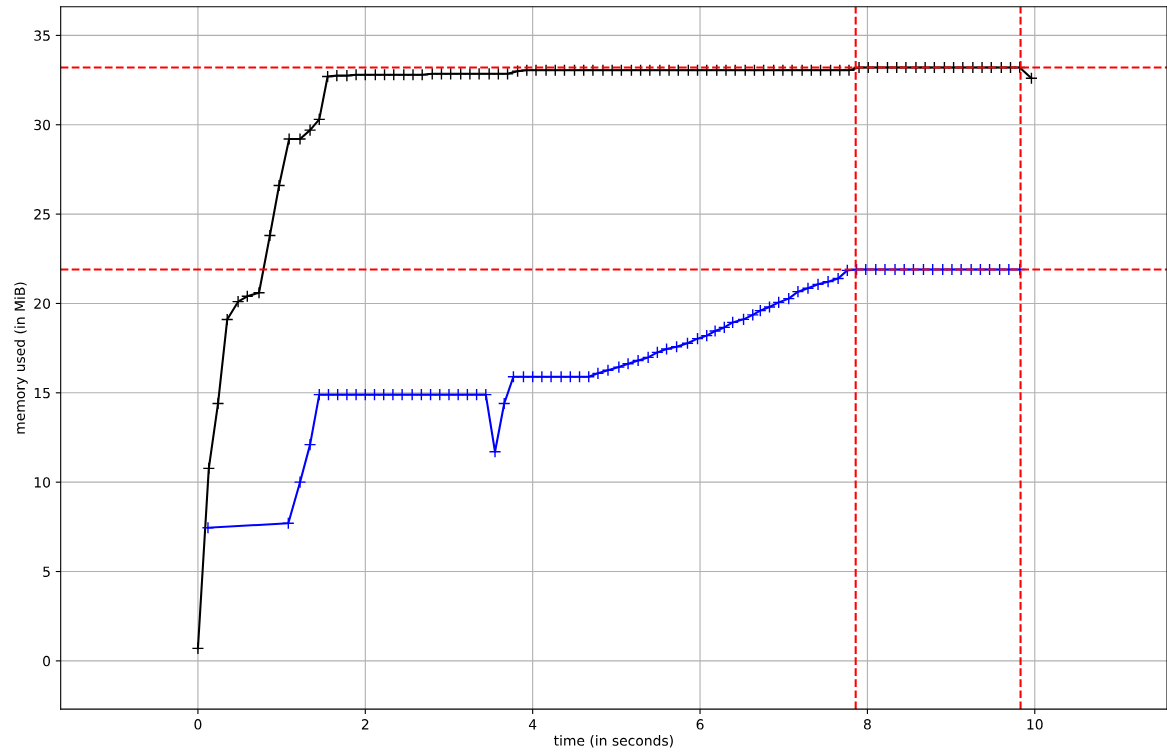  What do you see at coordinates (42, 35) in the screenshot?
I see `y-tick-label: 35` at bounding box center [42, 35].